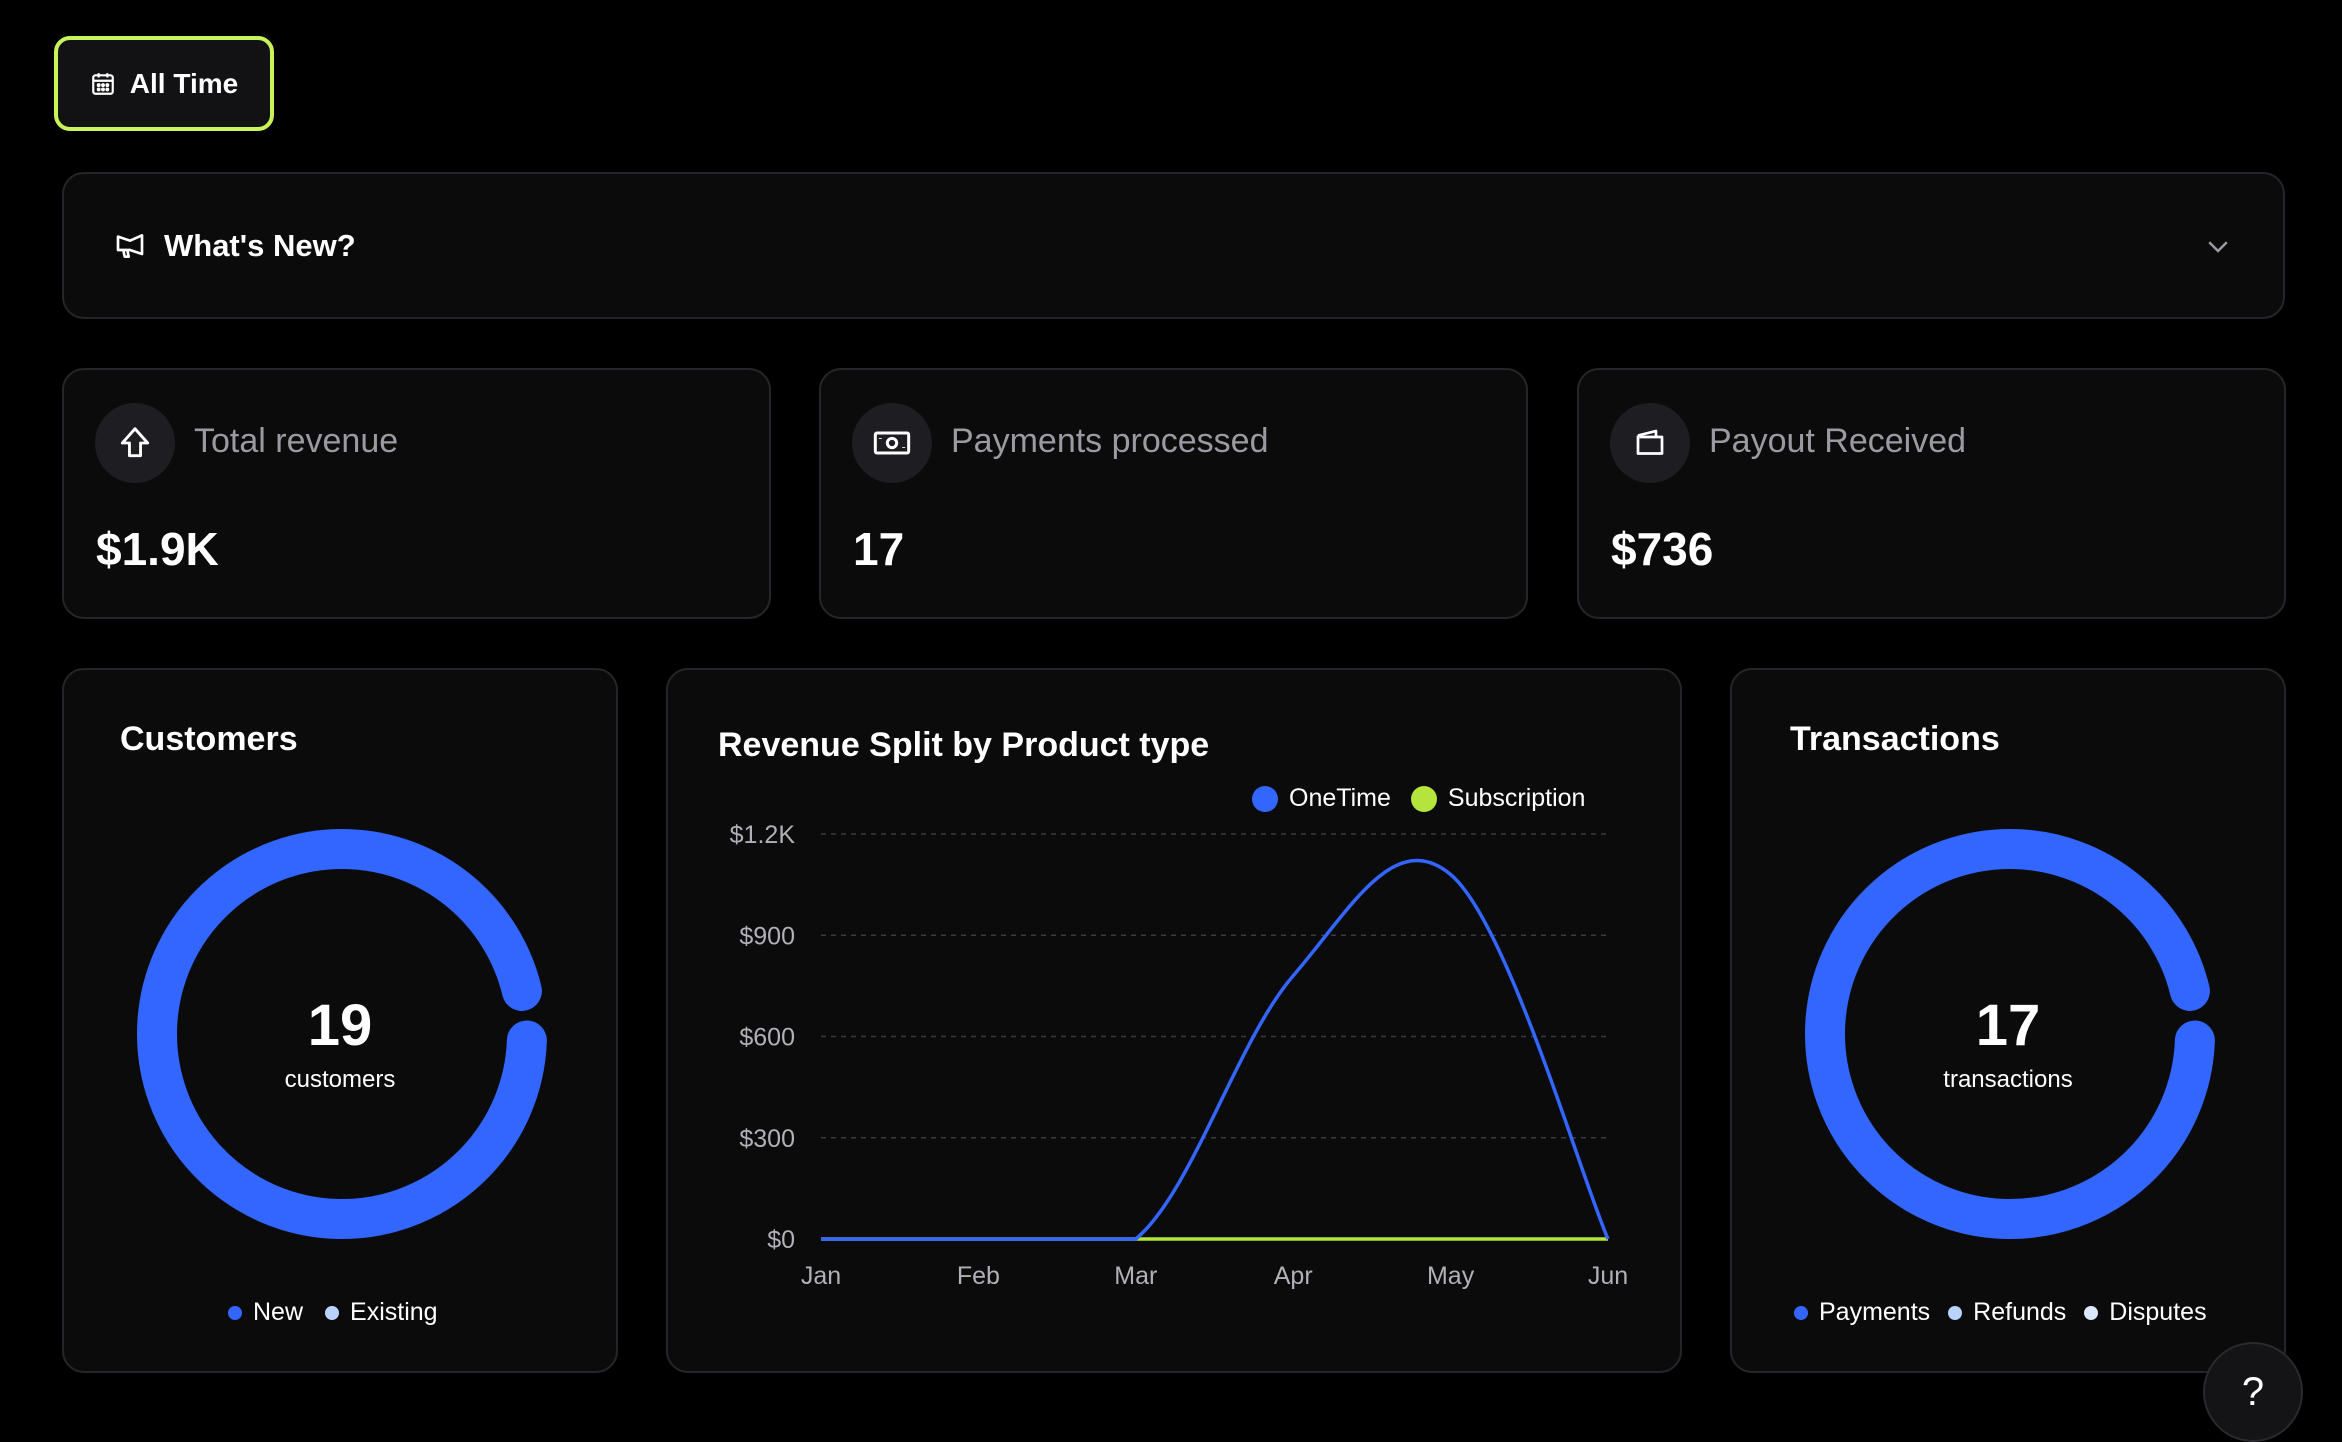 This screenshot has width=2342, height=1442. I want to click on whats-new-title: What's New?, so click(260, 245).